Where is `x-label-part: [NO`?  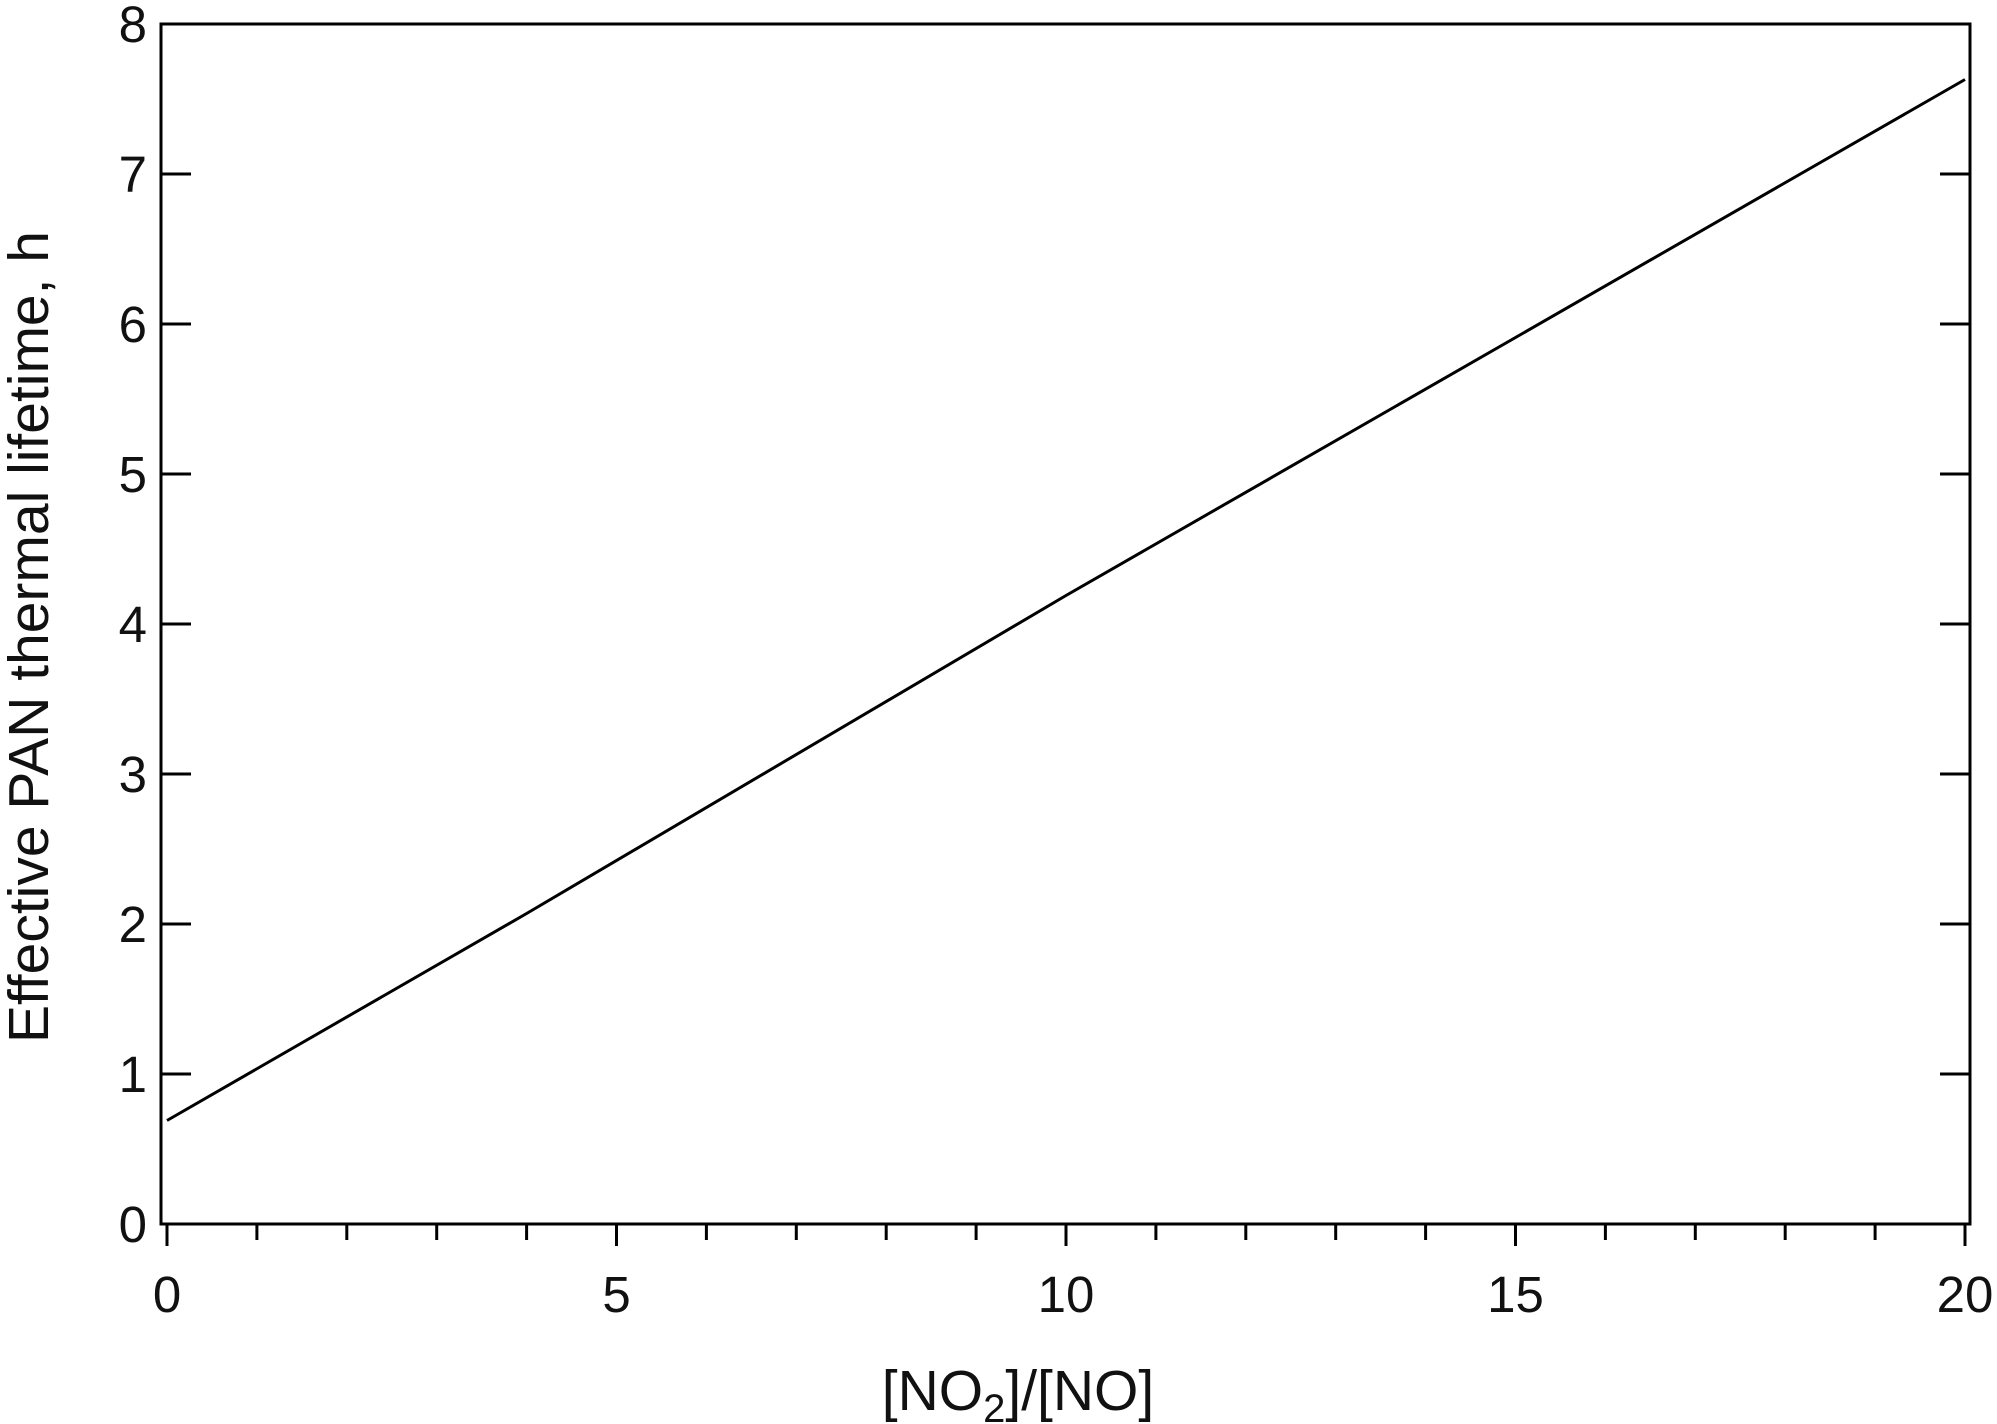 x-label-part: [NO is located at coordinates (932, 1391).